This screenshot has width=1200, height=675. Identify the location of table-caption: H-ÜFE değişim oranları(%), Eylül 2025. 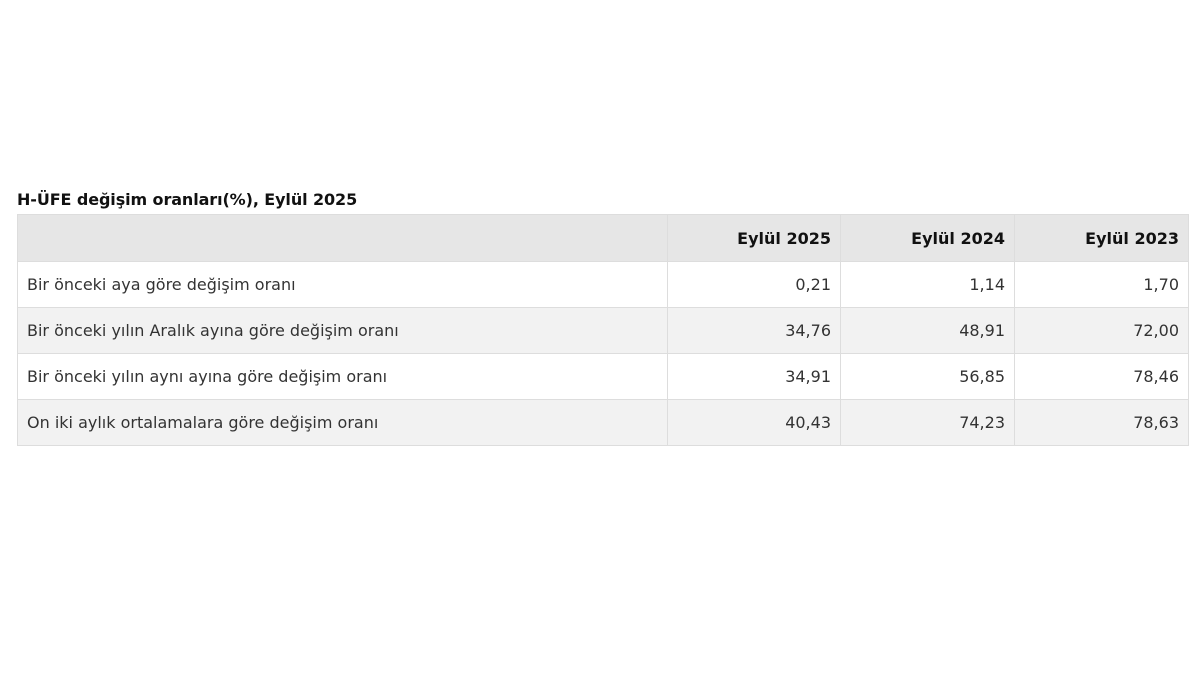
(187, 199).